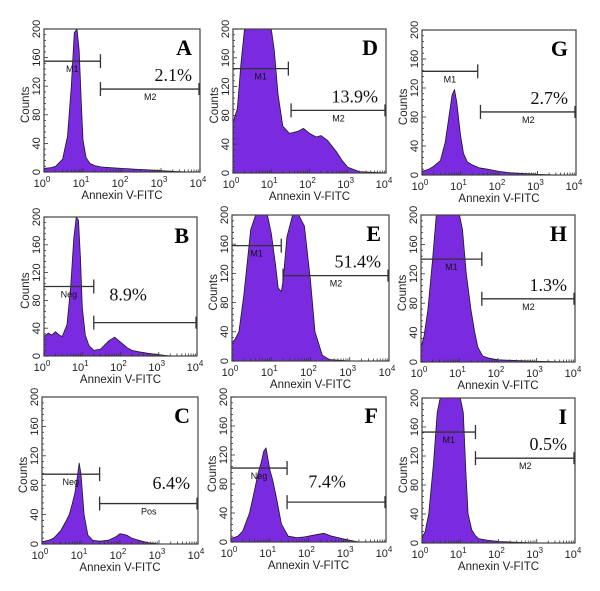  Describe the element at coordinates (549, 285) in the screenshot. I see `percentage-label: 1.3%` at that location.